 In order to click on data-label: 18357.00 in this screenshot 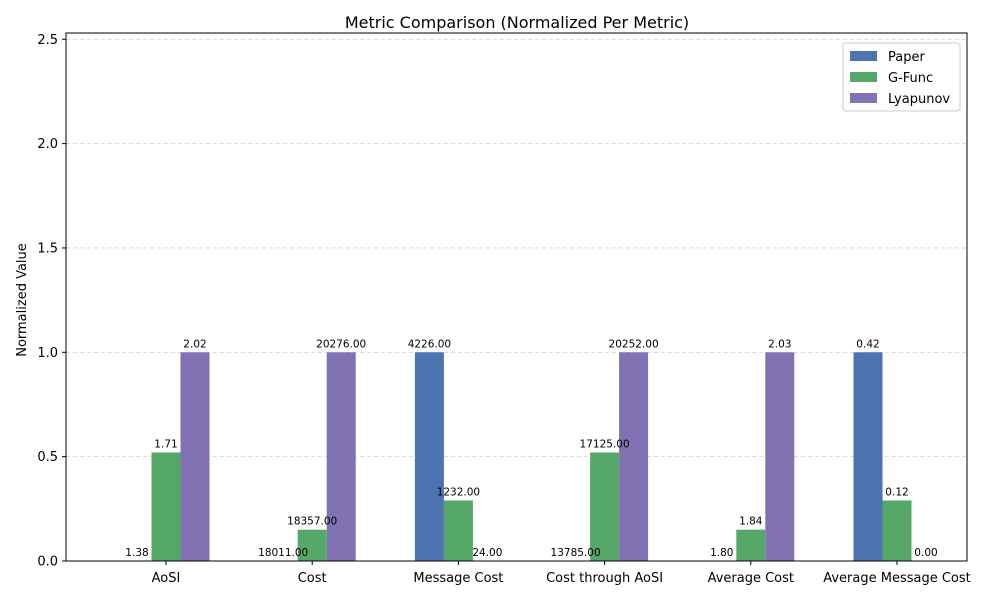, I will do `click(312, 522)`.